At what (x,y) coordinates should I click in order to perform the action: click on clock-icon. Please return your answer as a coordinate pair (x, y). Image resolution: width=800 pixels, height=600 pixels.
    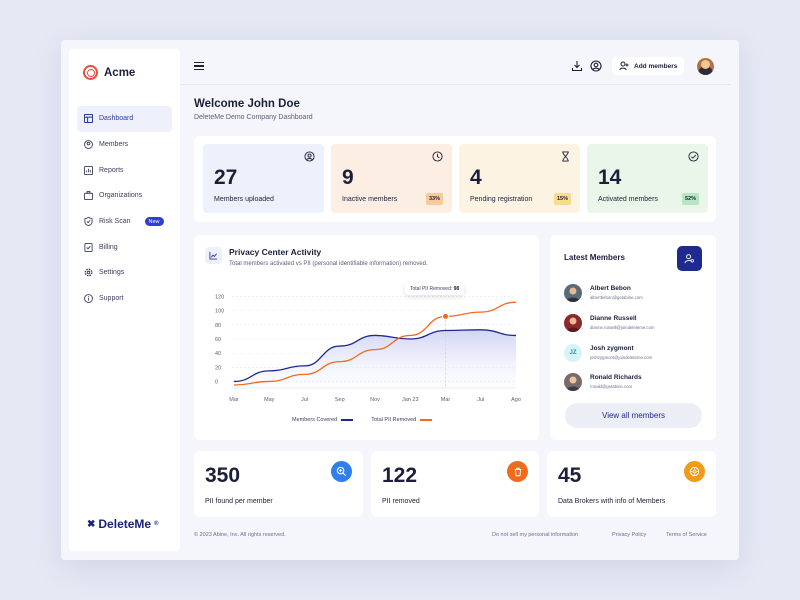
    Looking at the image, I should click on (437, 156).